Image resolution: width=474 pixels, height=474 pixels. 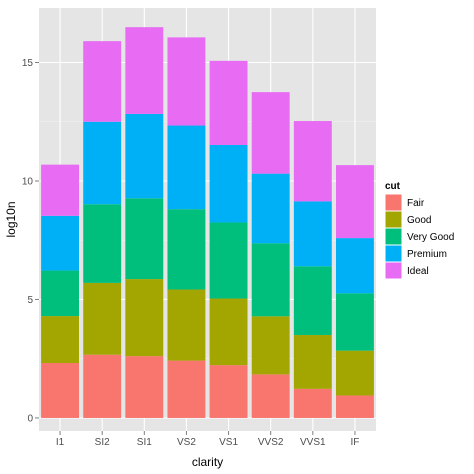 What do you see at coordinates (354, 322) in the screenshot?
I see `bar-segment-IF-very-good` at bounding box center [354, 322].